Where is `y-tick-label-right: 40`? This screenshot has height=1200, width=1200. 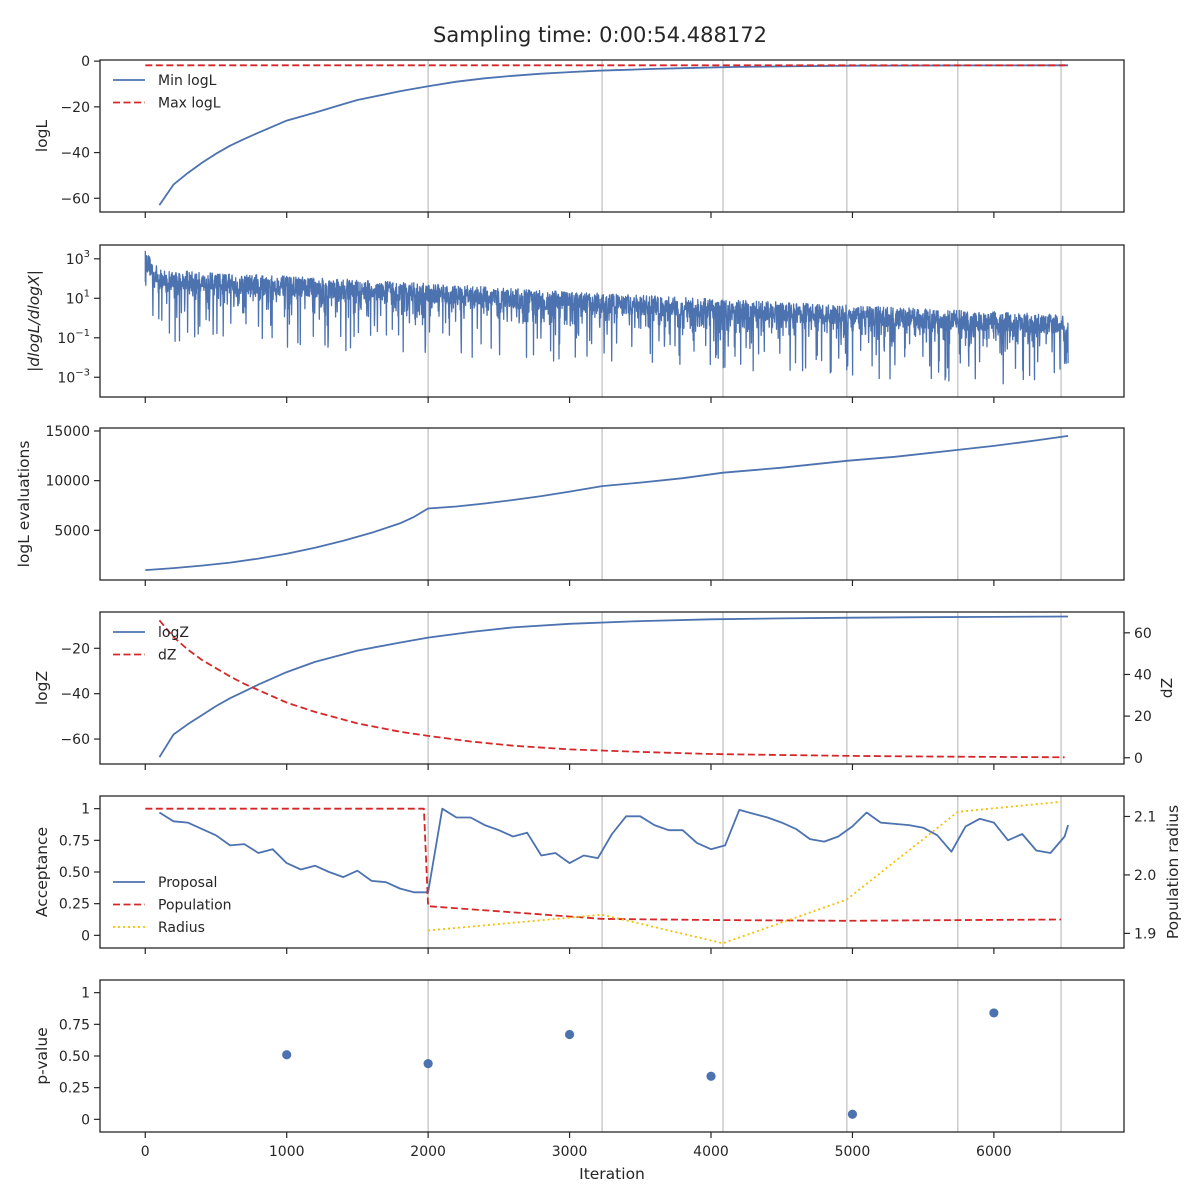
y-tick-label-right: 40 is located at coordinates (1143, 675).